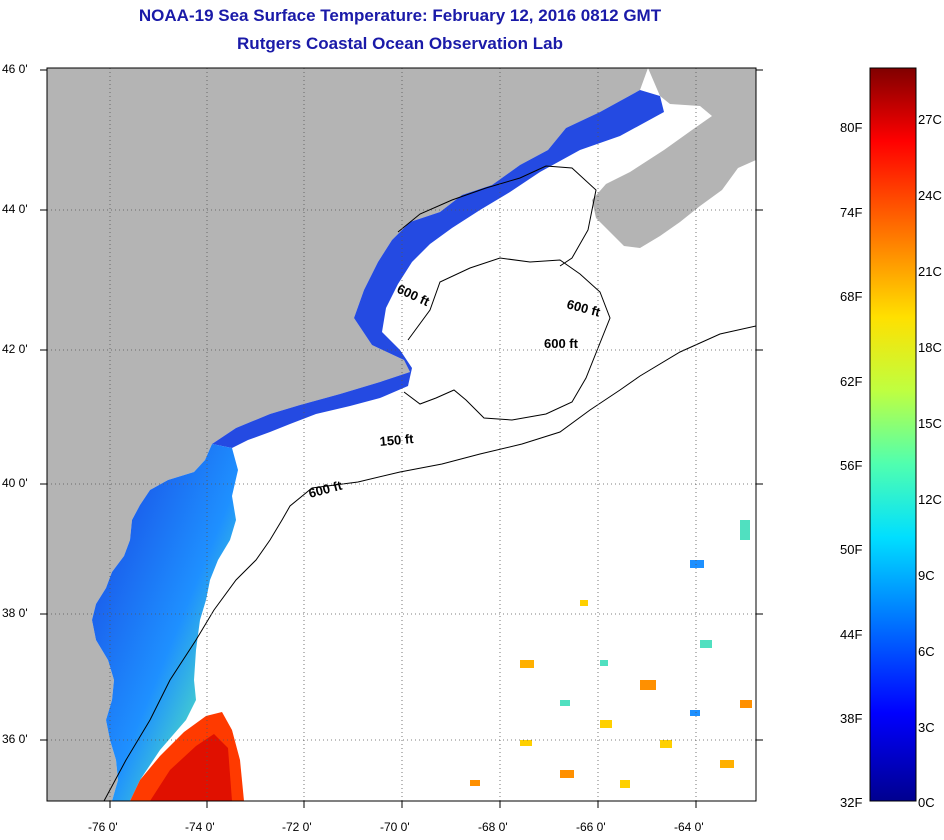 This screenshot has height=840, width=944. I want to click on colorbar-label-32f: 32F, so click(851, 802).